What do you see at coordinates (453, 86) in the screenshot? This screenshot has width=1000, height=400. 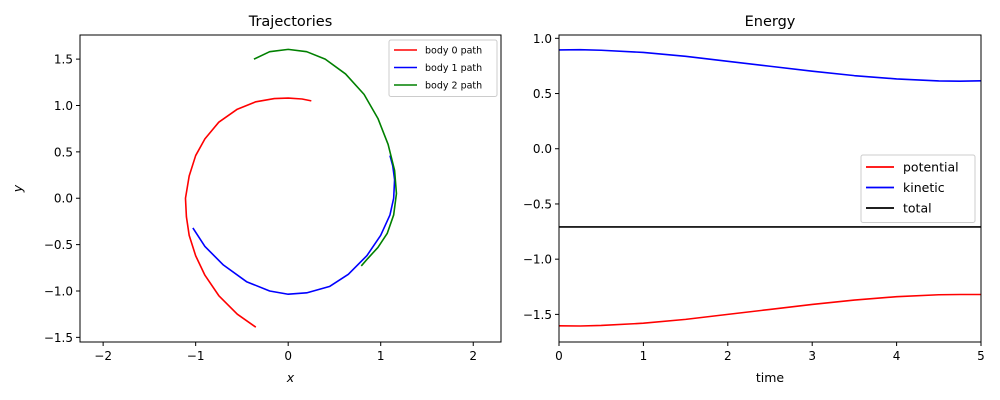 I see `legend-label: body 2 path` at bounding box center [453, 86].